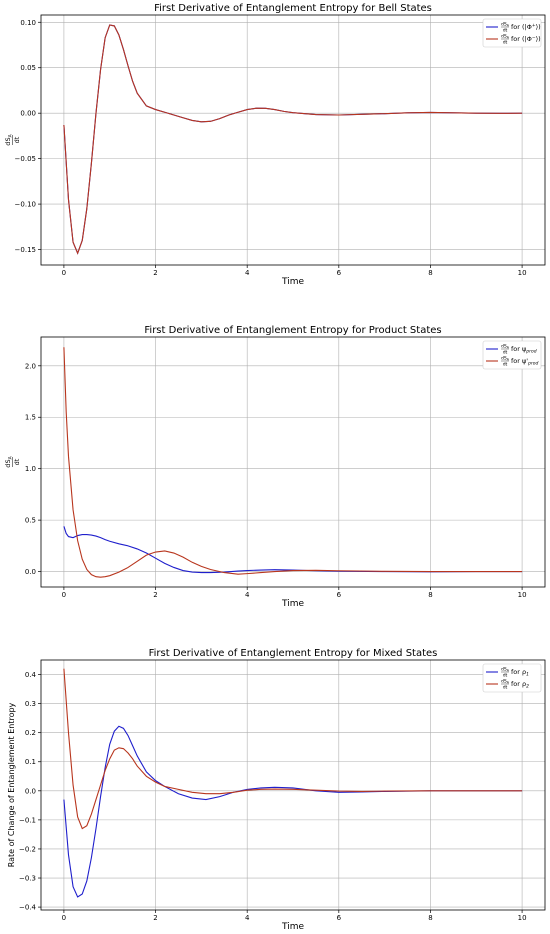 The width and height of the screenshot is (550, 934). Describe the element at coordinates (27, 879) in the screenshot. I see `y-tick-label: −0.3` at that location.